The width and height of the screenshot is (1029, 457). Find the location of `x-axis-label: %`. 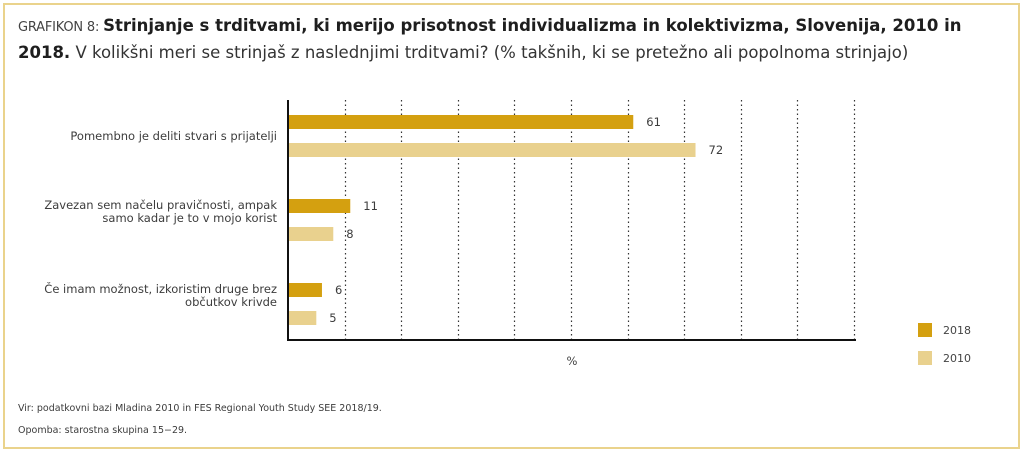

x-axis-label: % is located at coordinates (572, 361).